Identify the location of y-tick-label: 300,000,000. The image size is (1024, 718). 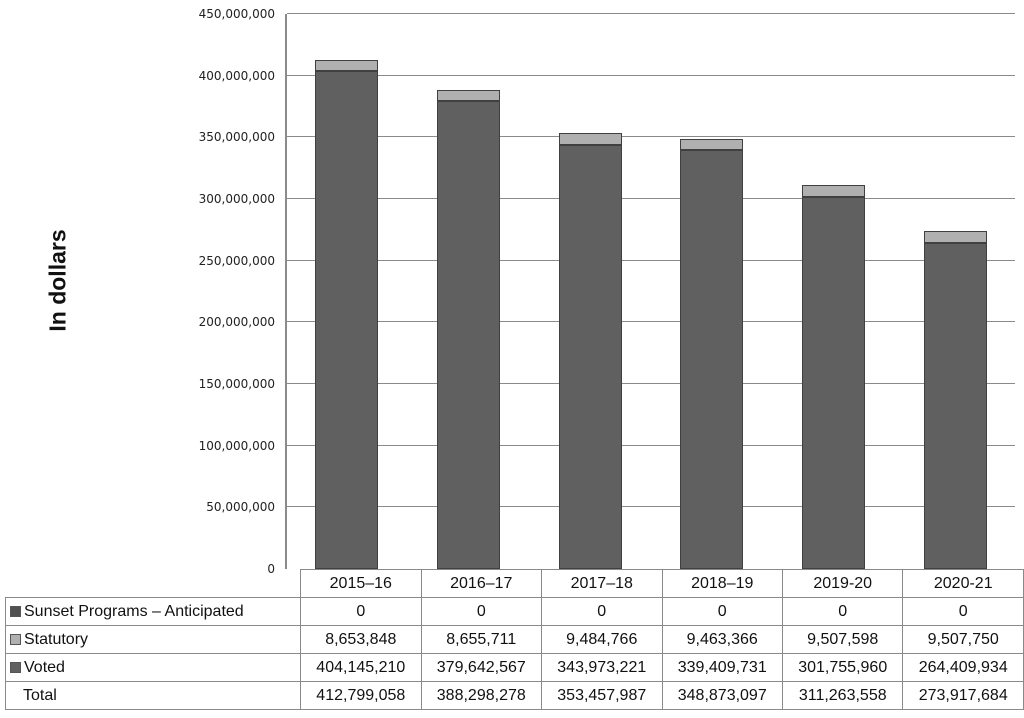
(236, 199).